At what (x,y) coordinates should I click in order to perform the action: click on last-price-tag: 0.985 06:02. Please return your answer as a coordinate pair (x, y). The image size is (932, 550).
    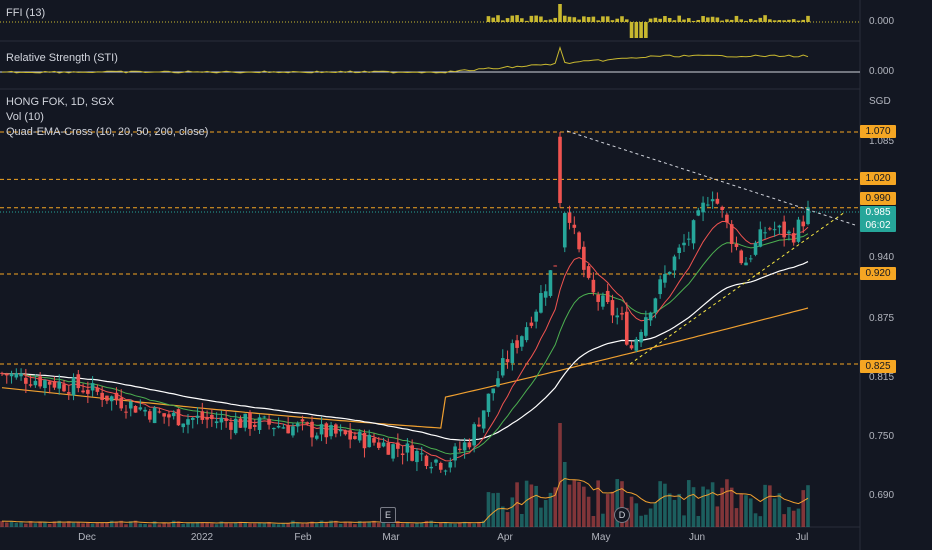
    Looking at the image, I should click on (878, 219).